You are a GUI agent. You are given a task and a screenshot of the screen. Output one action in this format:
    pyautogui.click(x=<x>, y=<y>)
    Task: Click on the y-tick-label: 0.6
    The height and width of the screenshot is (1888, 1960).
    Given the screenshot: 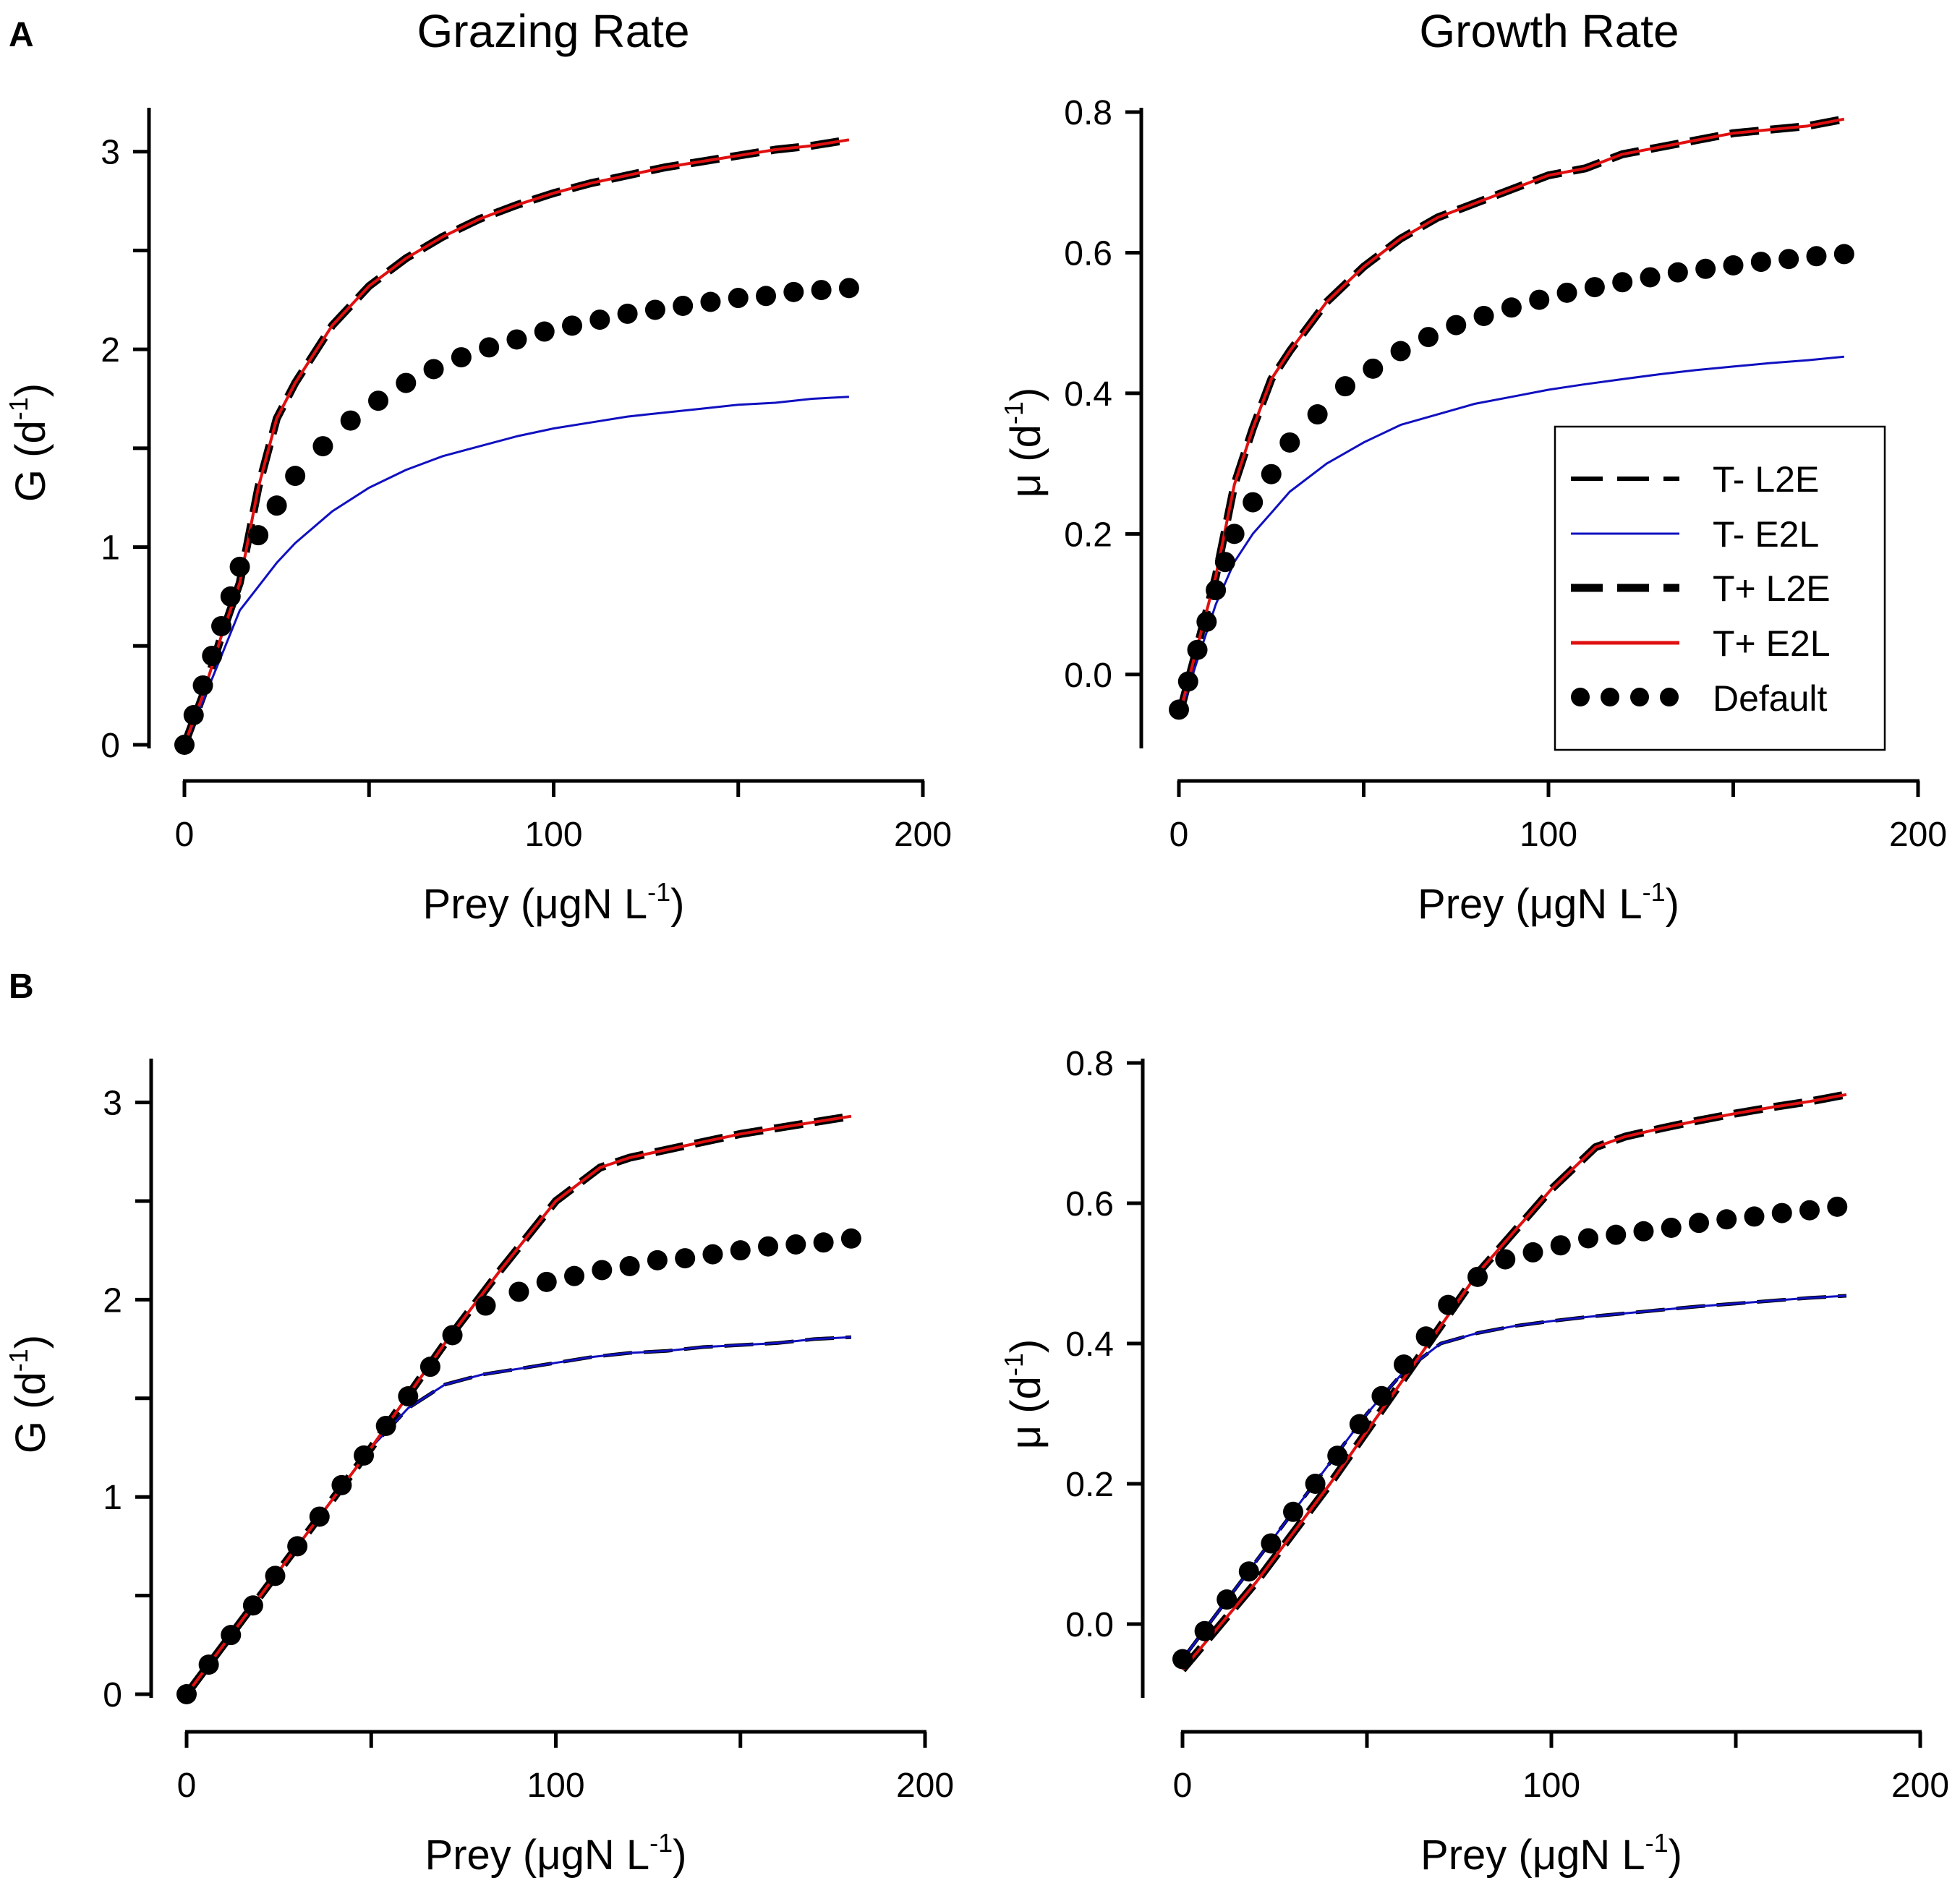 What is the action you would take?
    pyautogui.click(x=1088, y=253)
    